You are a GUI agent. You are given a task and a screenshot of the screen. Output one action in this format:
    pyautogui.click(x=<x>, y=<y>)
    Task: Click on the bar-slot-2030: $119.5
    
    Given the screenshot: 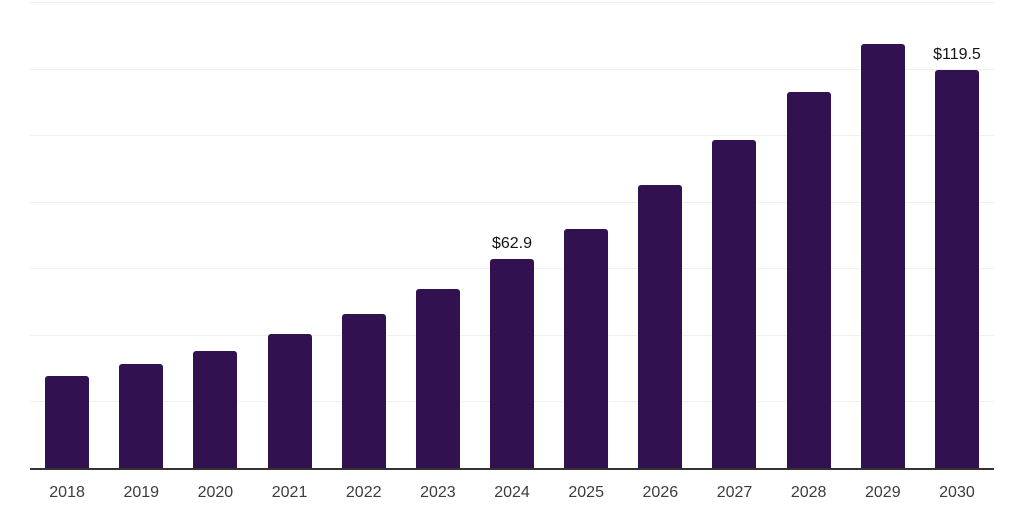 What is the action you would take?
    pyautogui.click(x=957, y=235)
    